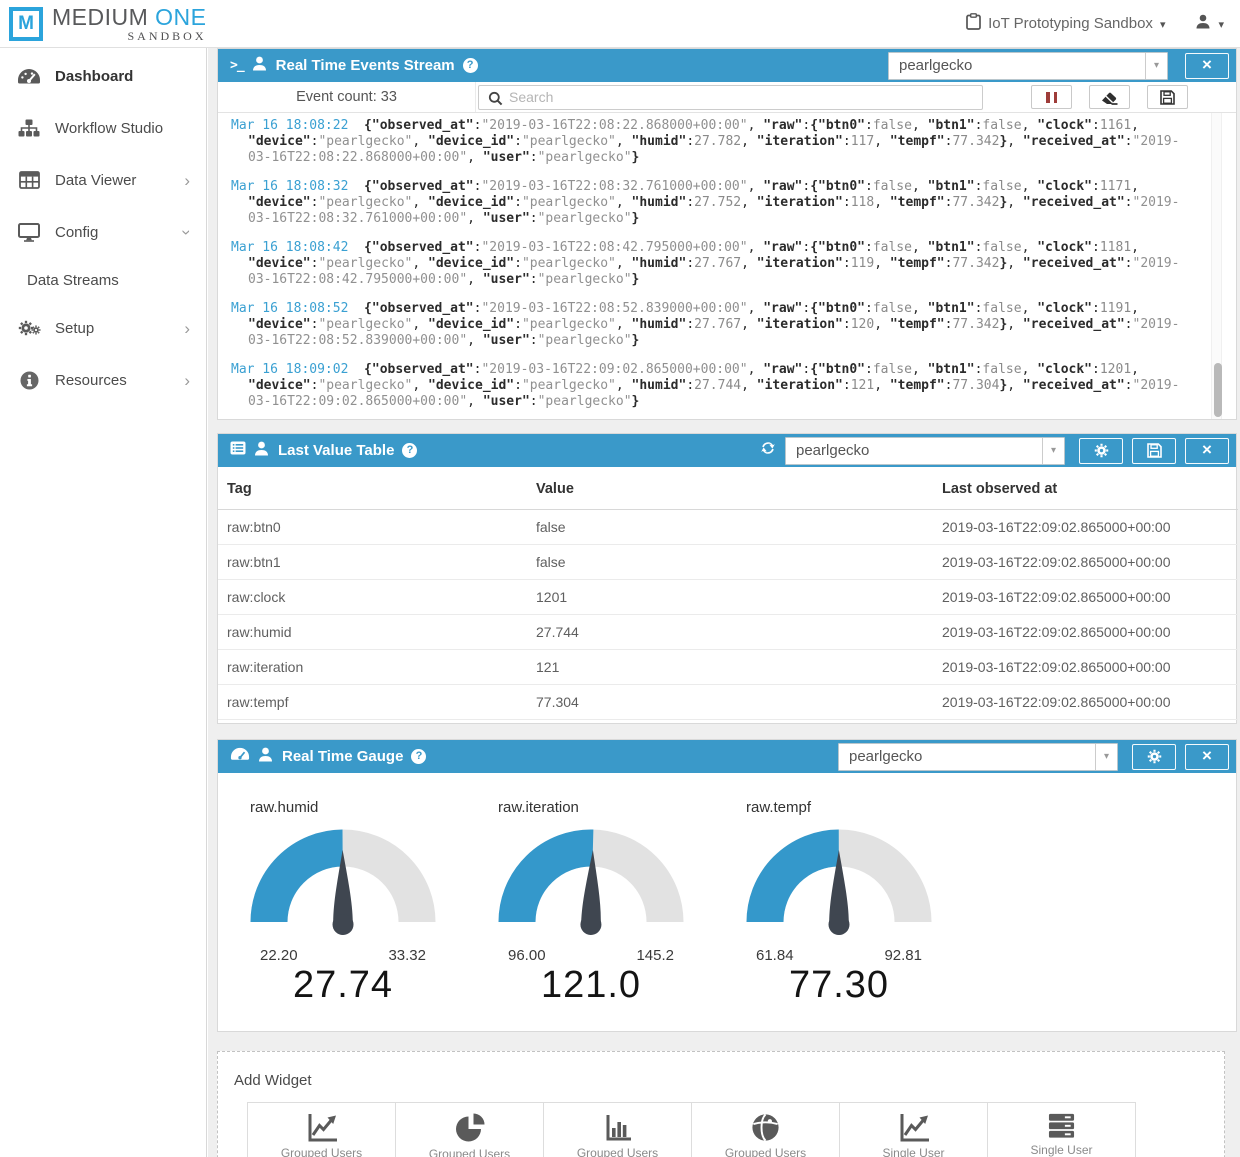 This screenshot has width=1240, height=1157. I want to click on sidebar-item-data-streams: Data Streams, so click(103, 280).